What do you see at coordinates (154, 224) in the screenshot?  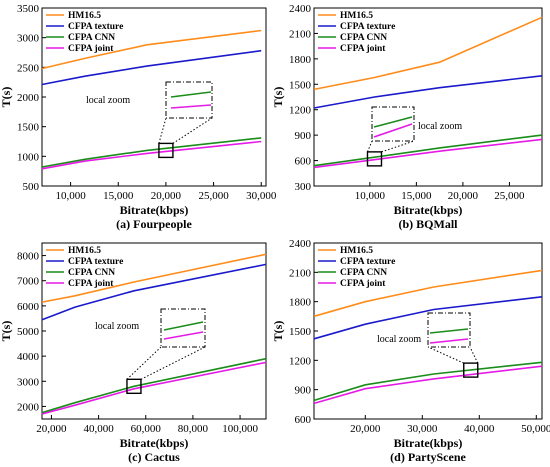 I see `panel-caption: (a) Fourpeople` at bounding box center [154, 224].